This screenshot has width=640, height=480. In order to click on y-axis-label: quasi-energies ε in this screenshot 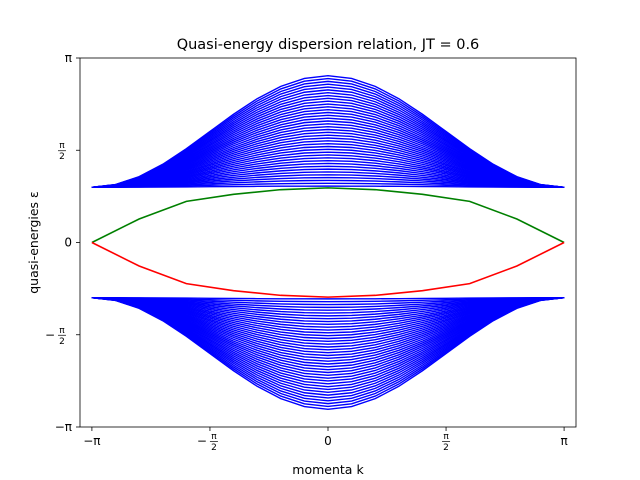, I will do `click(33, 242)`.